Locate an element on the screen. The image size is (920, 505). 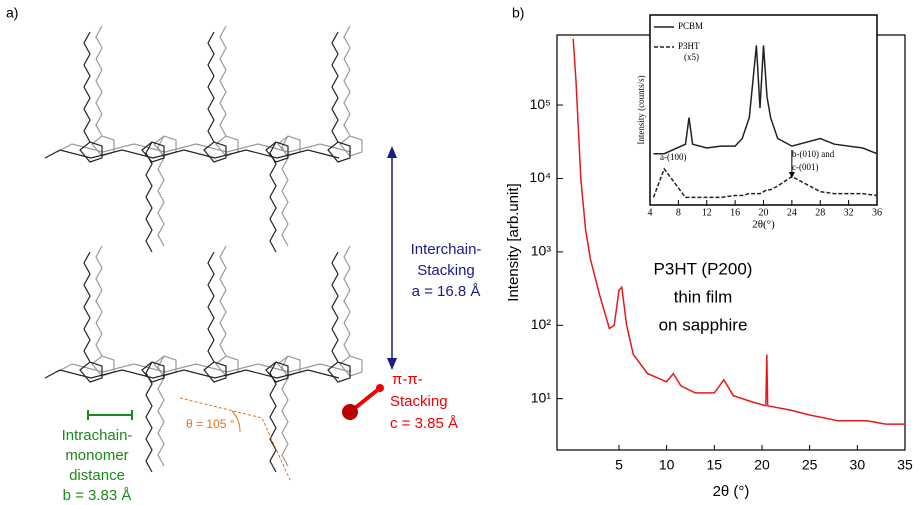
intrachain-label: monomer is located at coordinates (96, 455).